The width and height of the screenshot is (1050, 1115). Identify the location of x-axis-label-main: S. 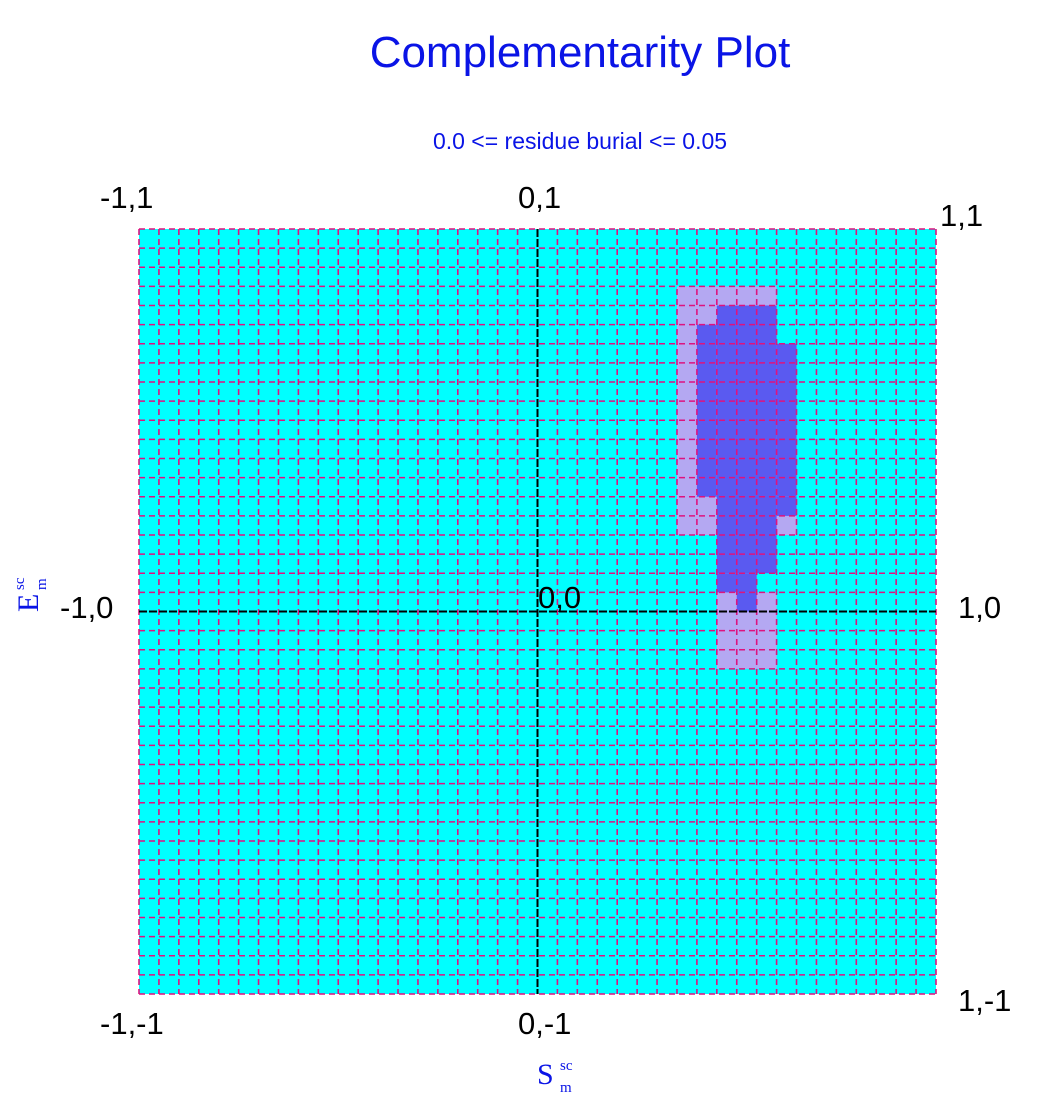
(545, 1074).